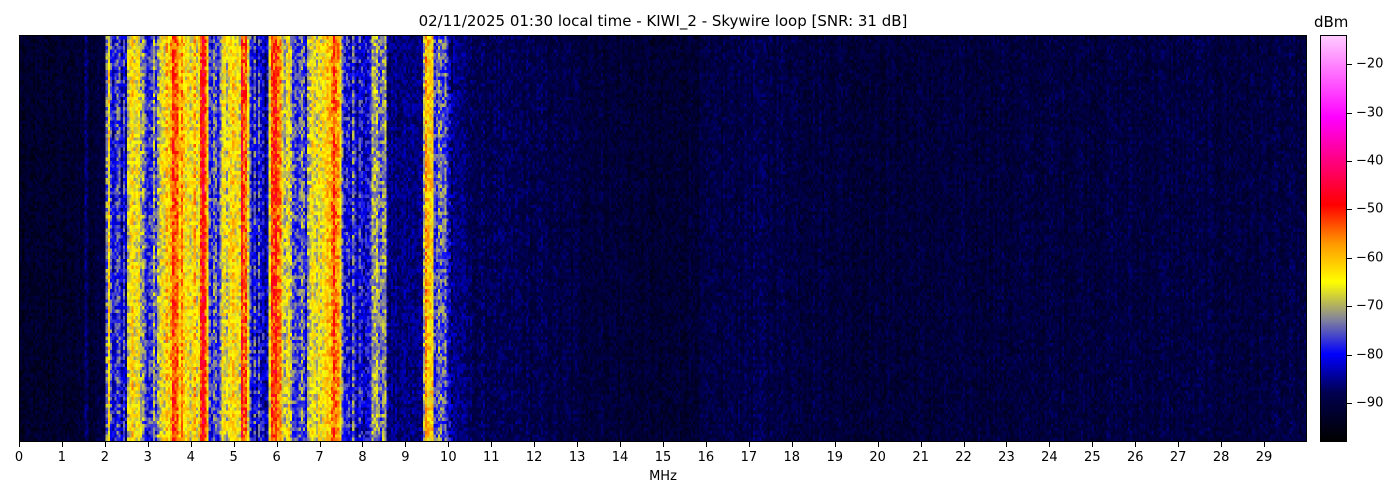 This screenshot has height=500, width=1400. What do you see at coordinates (319, 457) in the screenshot?
I see `x-tick-label: 7` at bounding box center [319, 457].